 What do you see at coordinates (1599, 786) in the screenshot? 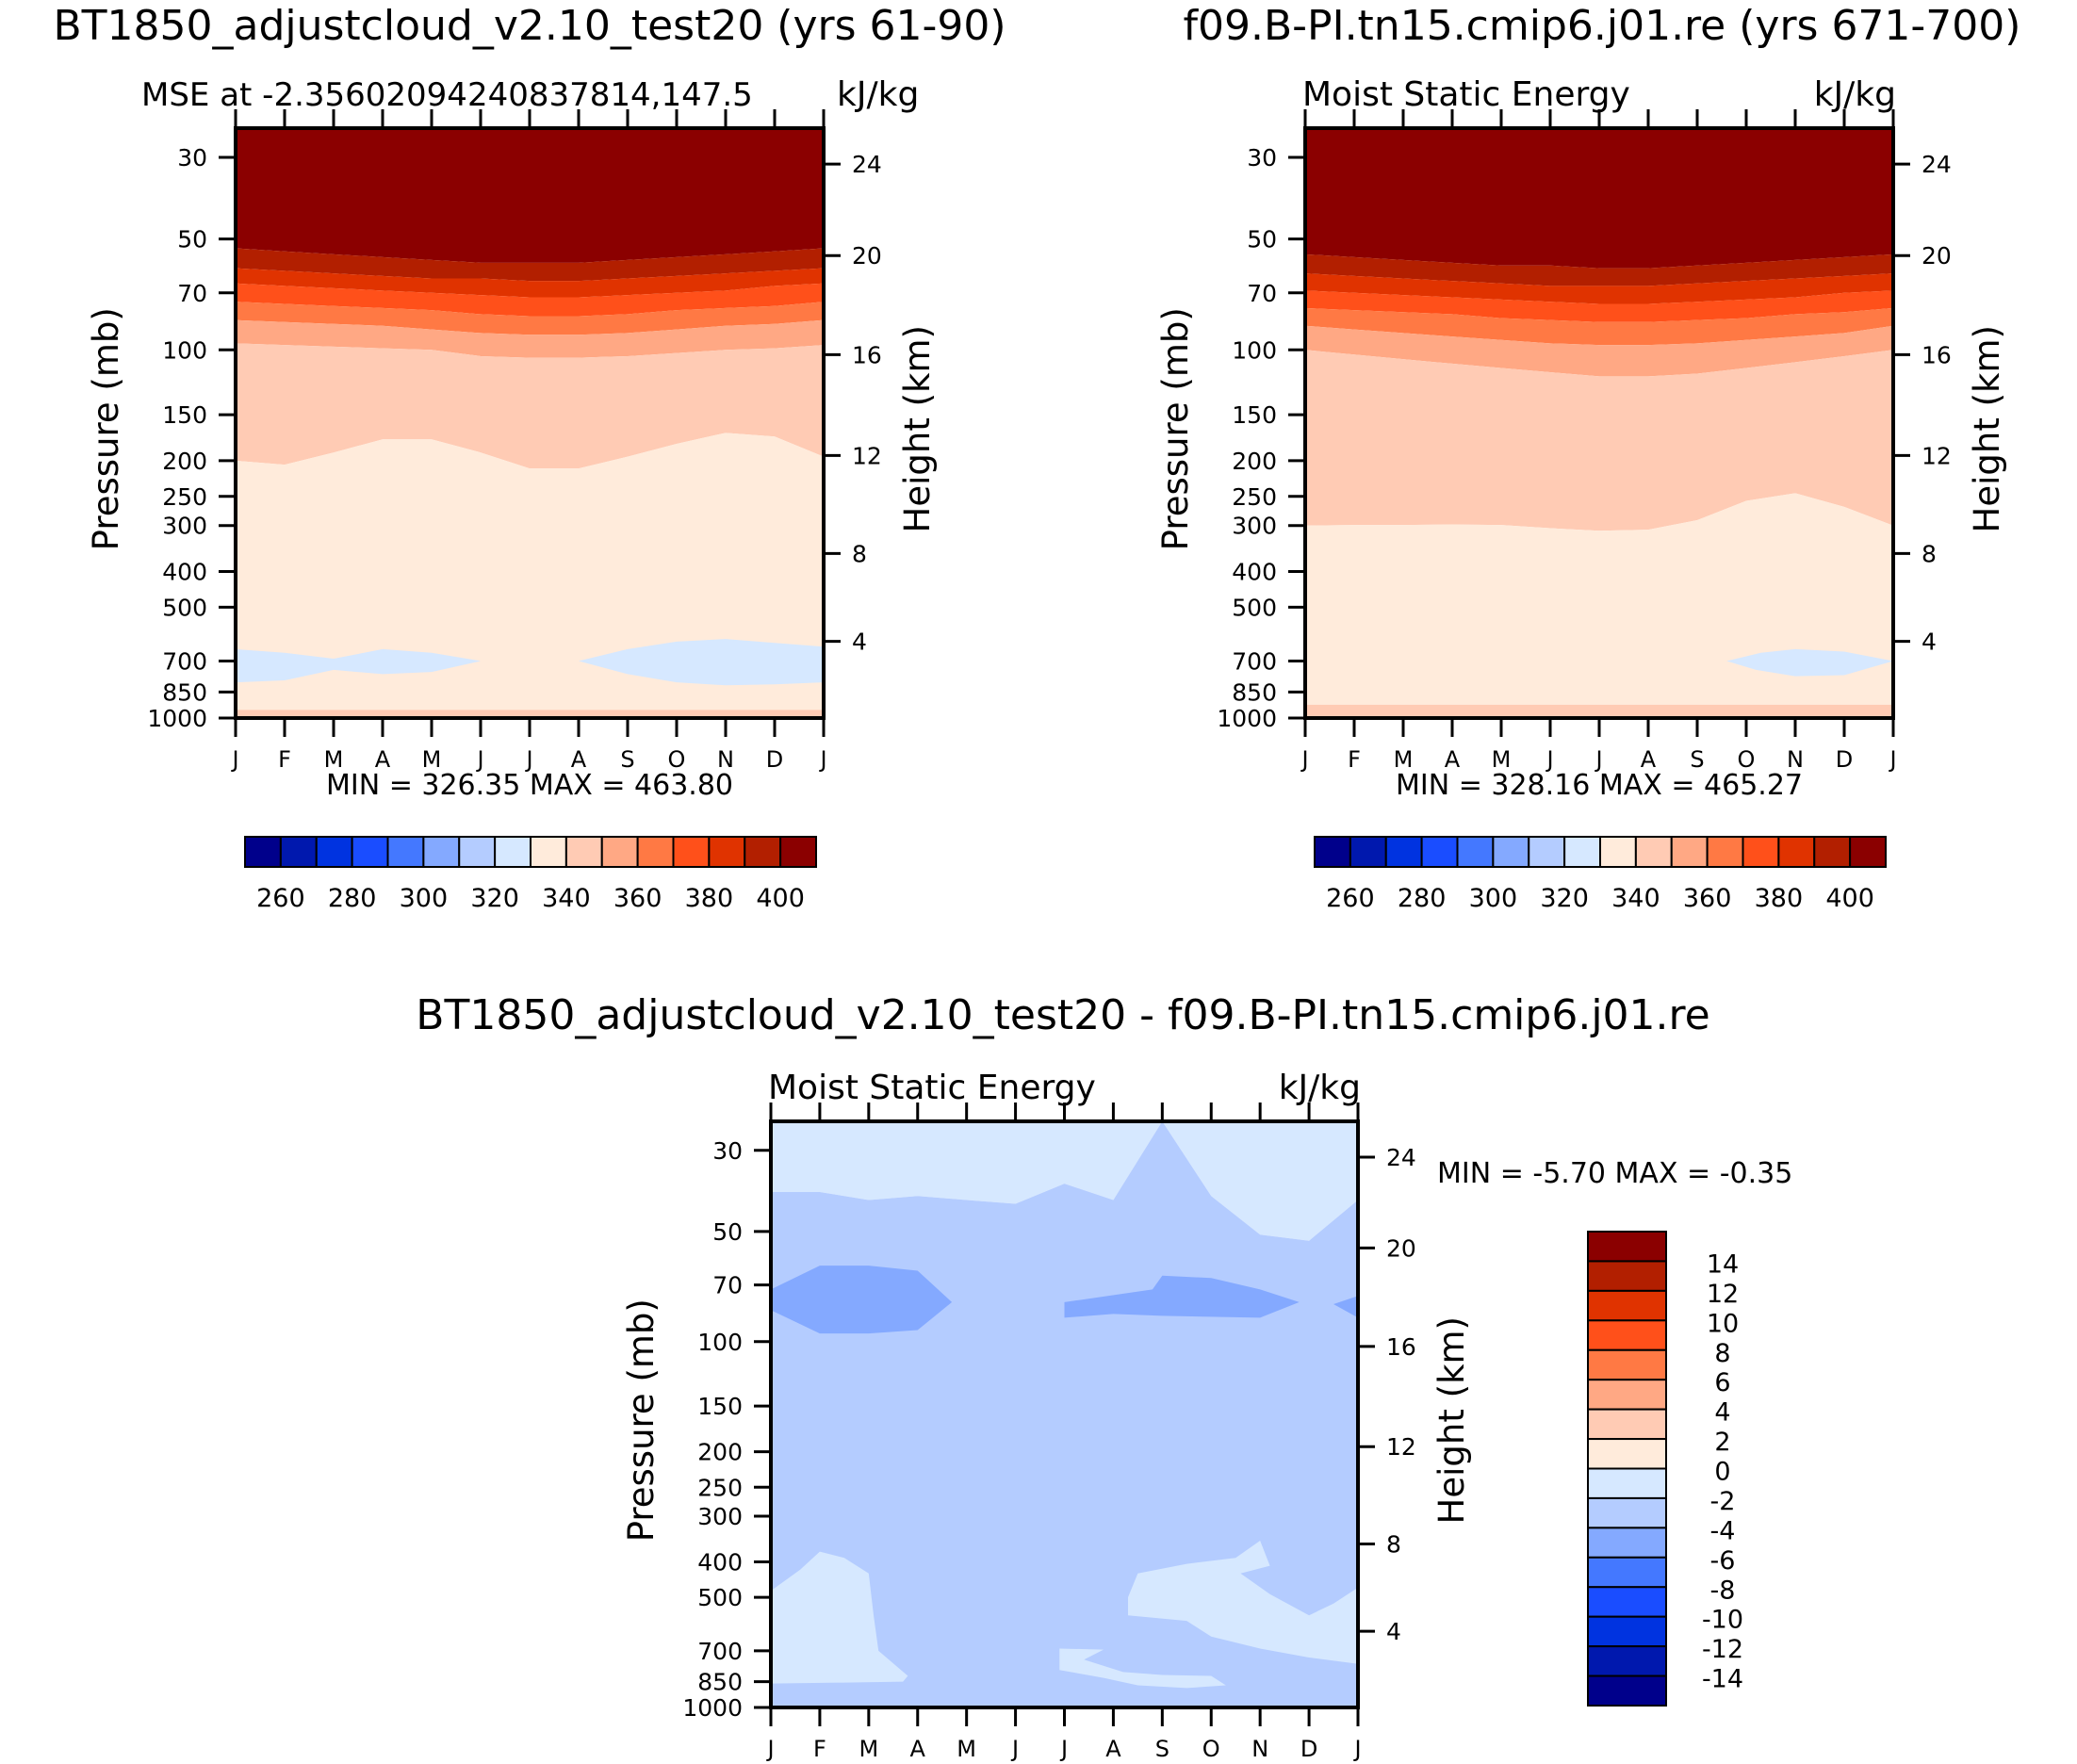
I see `min-max-label: MIN = 328.16 MAX = 465.27` at bounding box center [1599, 786].